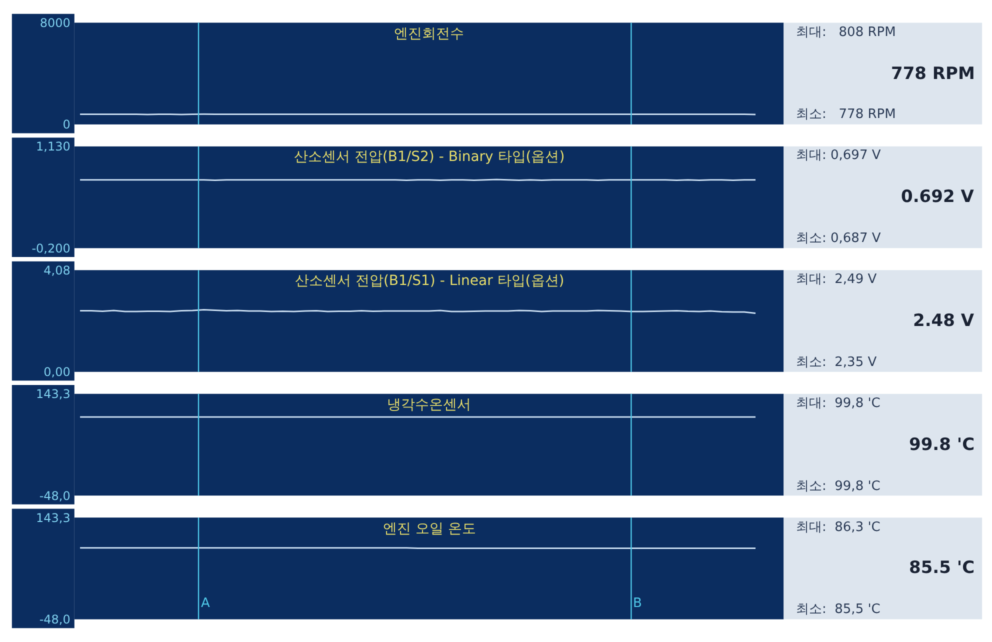 This screenshot has width=992, height=642. I want to click on text: 최소: 85,5 'C, so click(838, 609).